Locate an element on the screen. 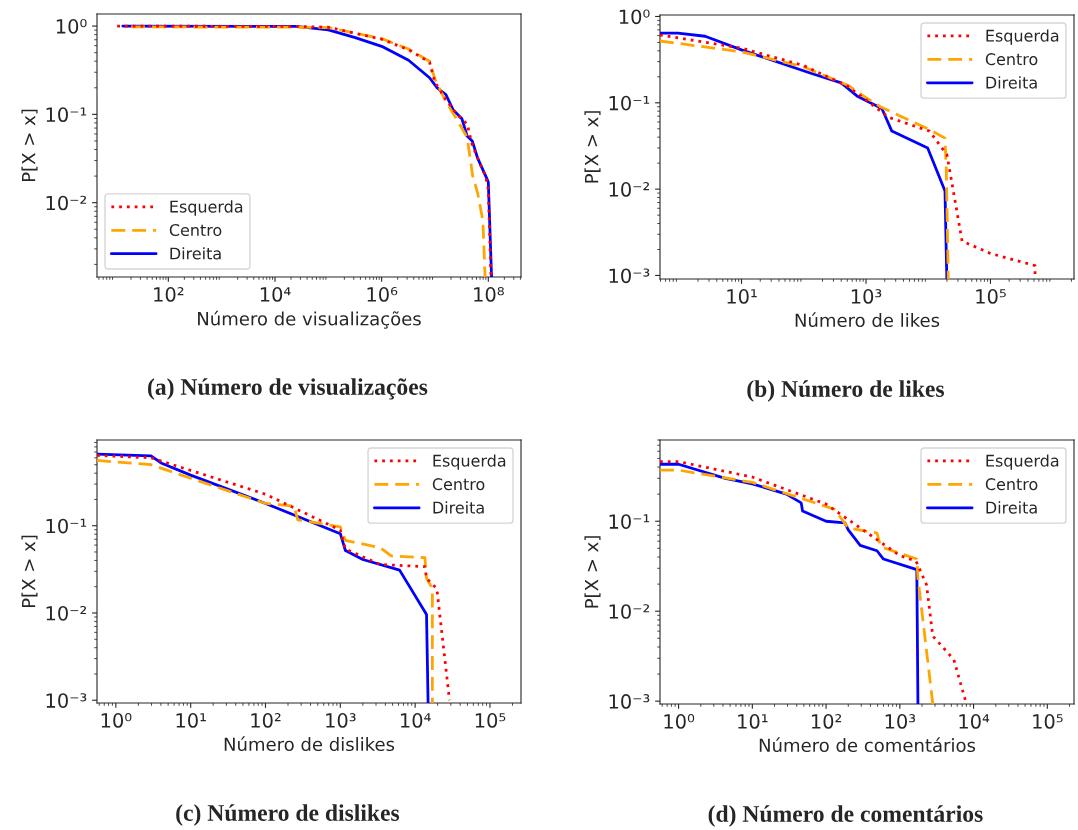 The image size is (1078, 830). x-tick-label: 10⁶ is located at coordinates (382, 294).